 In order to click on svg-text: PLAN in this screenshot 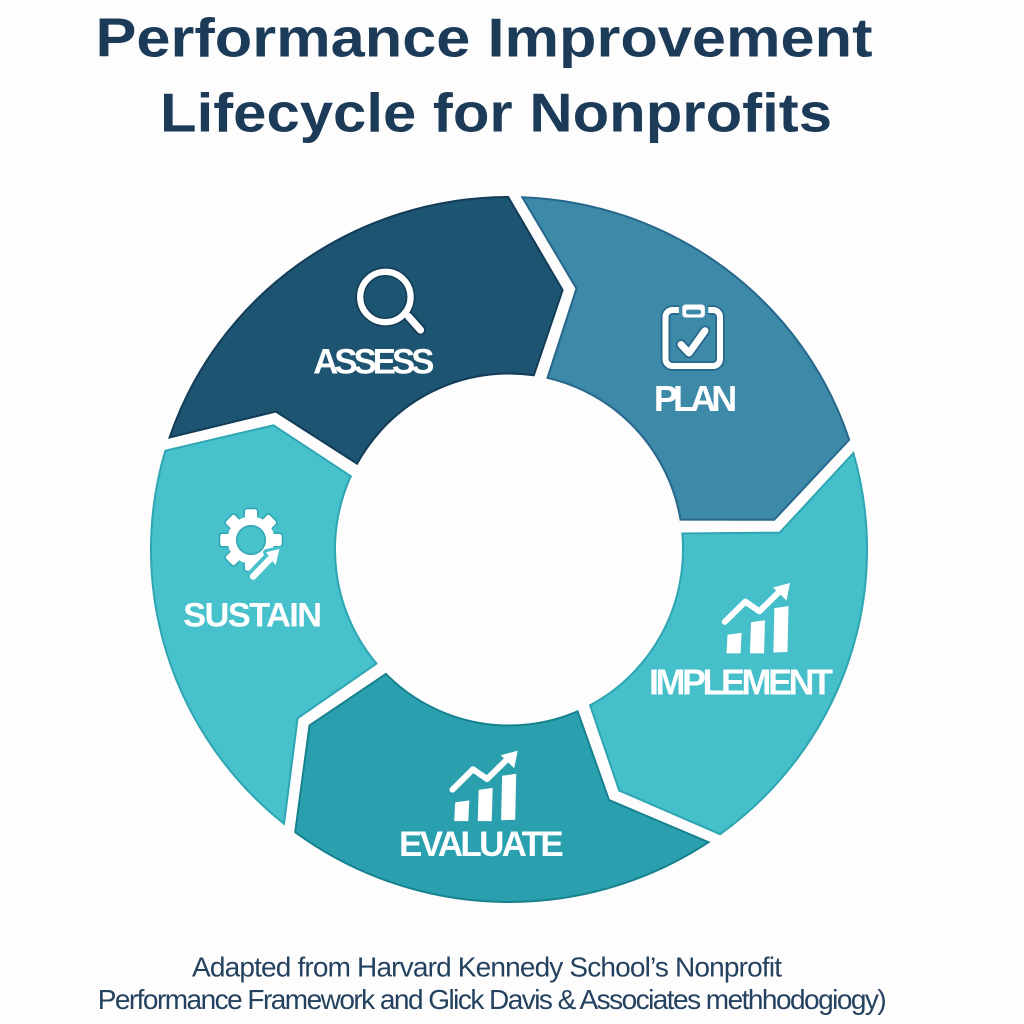, I will do `click(695, 398)`.